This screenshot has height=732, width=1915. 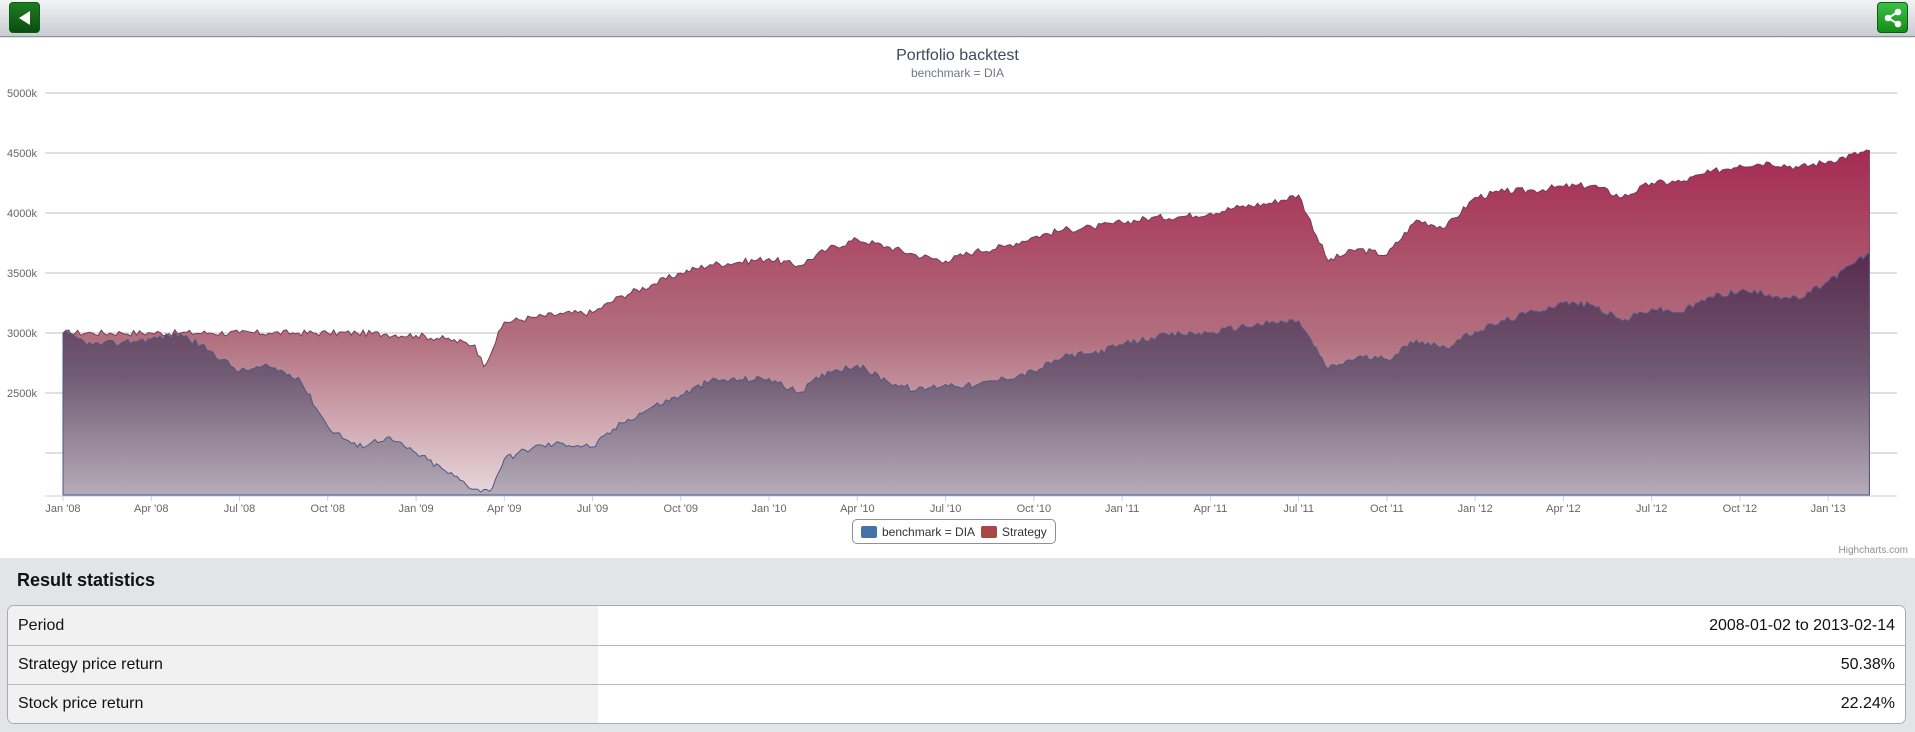 I want to click on stats-label: Period, so click(x=303, y=625).